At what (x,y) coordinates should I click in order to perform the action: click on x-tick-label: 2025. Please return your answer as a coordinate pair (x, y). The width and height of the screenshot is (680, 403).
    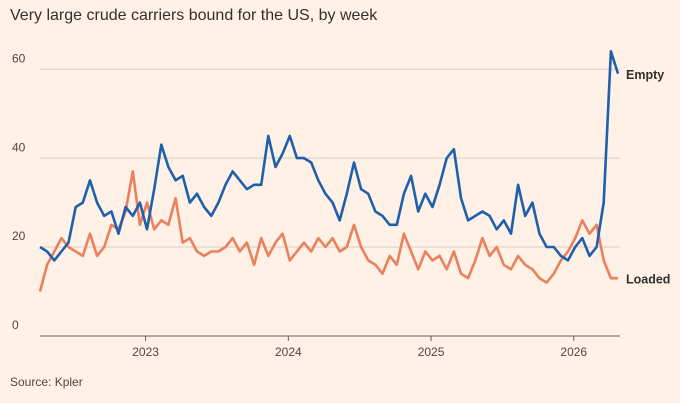
    Looking at the image, I should click on (431, 352).